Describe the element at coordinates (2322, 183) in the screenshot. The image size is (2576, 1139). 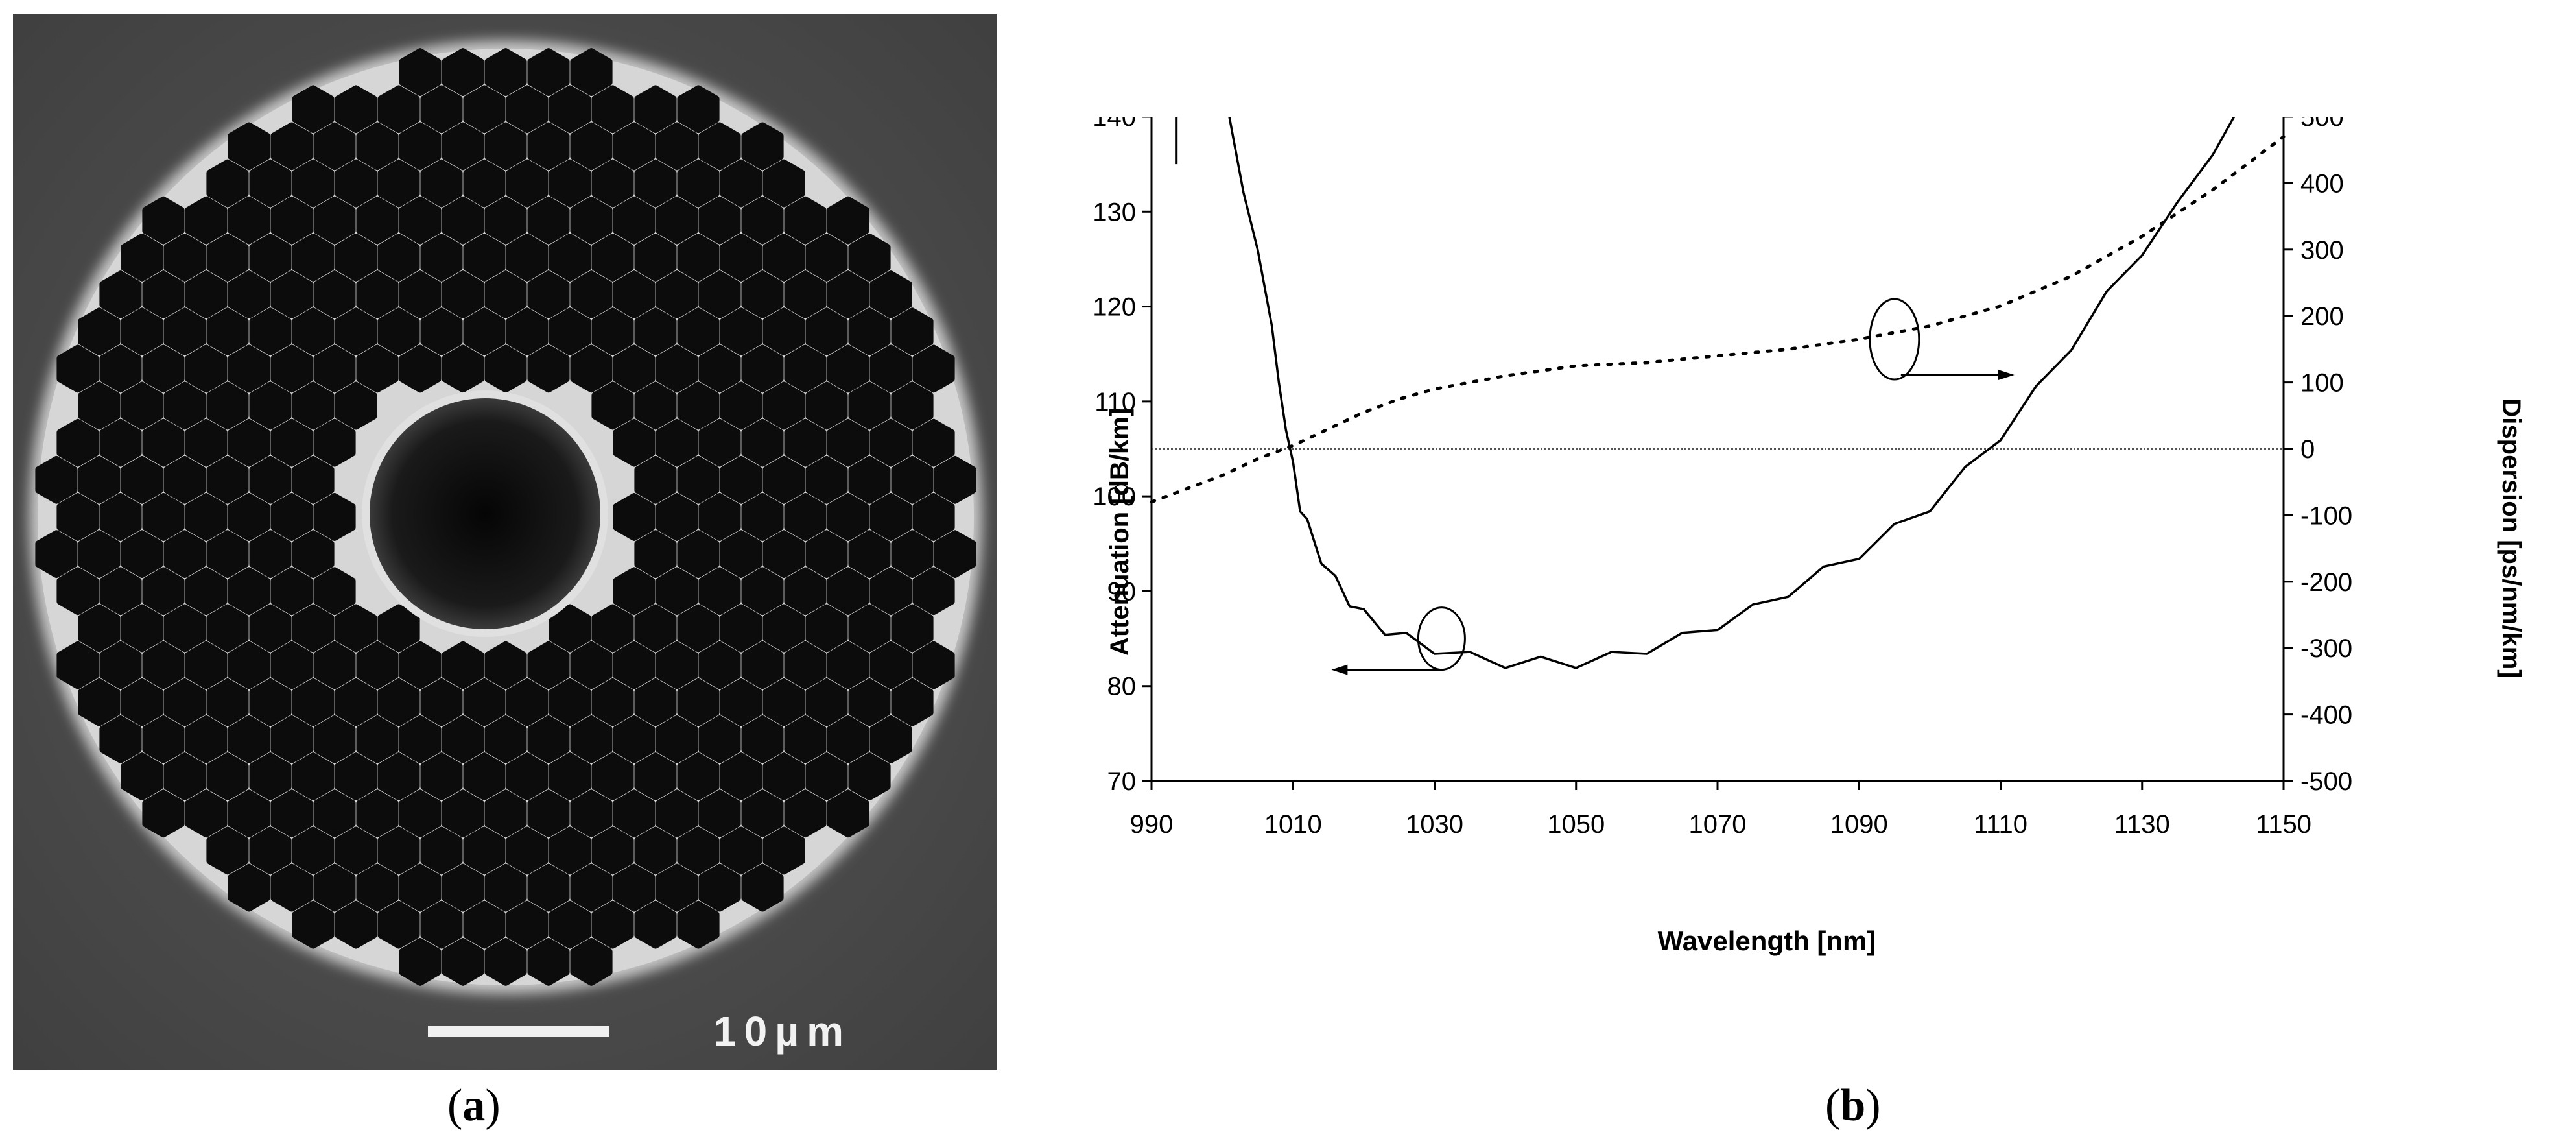
I see `y-right-tick-label: 400` at that location.